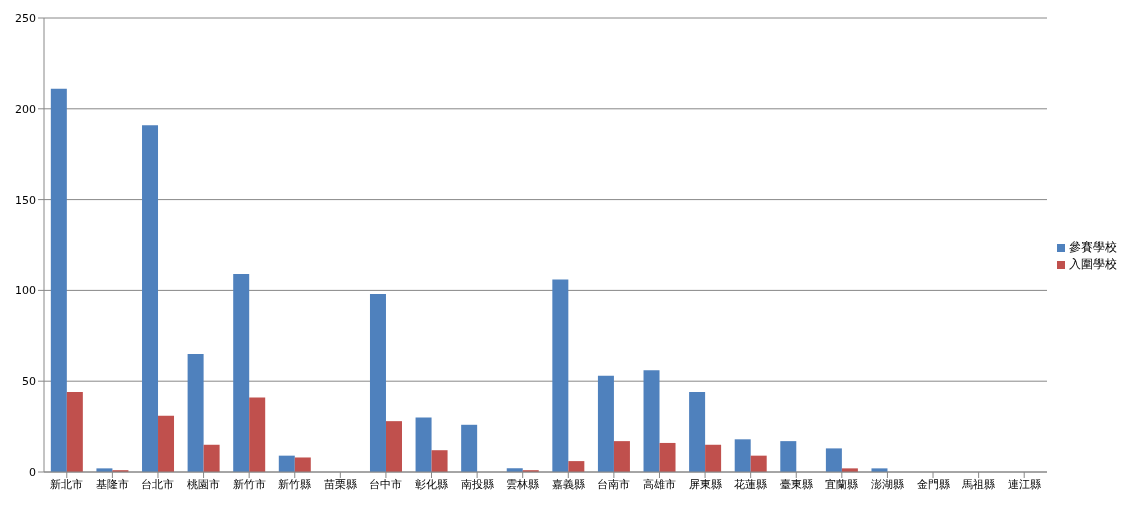 The width and height of the screenshot is (1145, 512). I want to click on x-tick-label: 臺東縣, so click(796, 484).